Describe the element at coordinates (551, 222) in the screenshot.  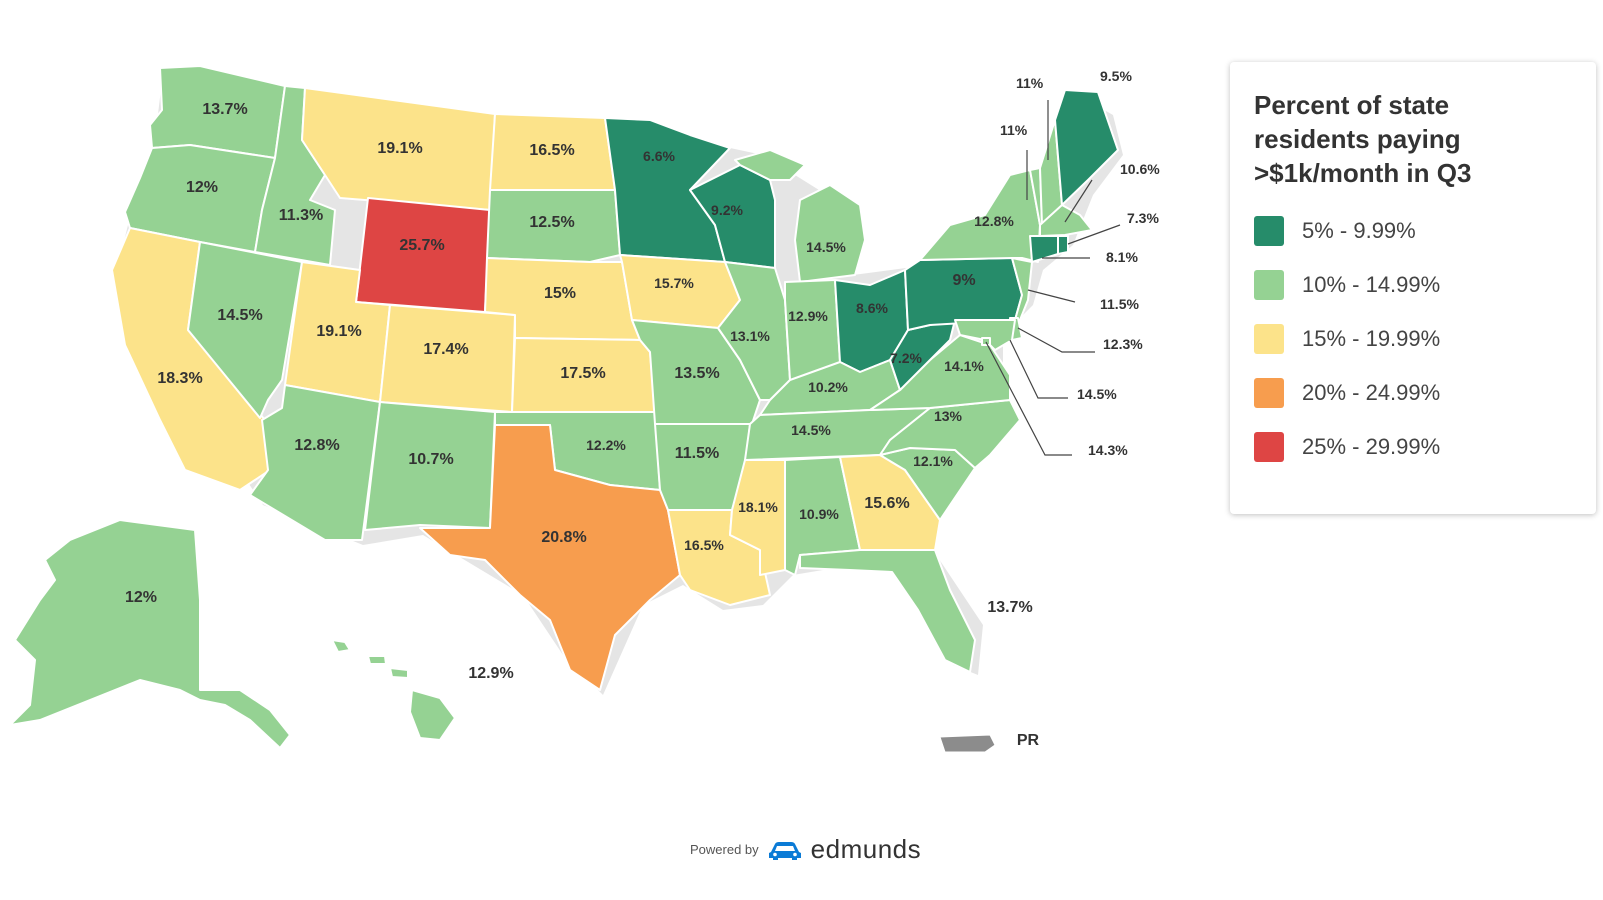
I see `label-SD: 12.5%` at that location.